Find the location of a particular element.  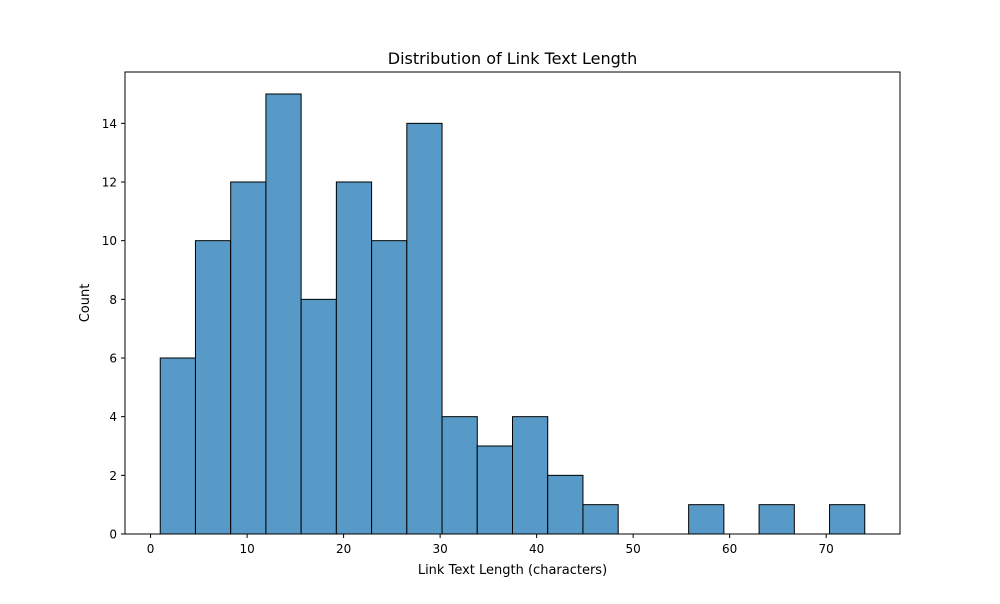

x-tick-label: 20 is located at coordinates (343, 549).